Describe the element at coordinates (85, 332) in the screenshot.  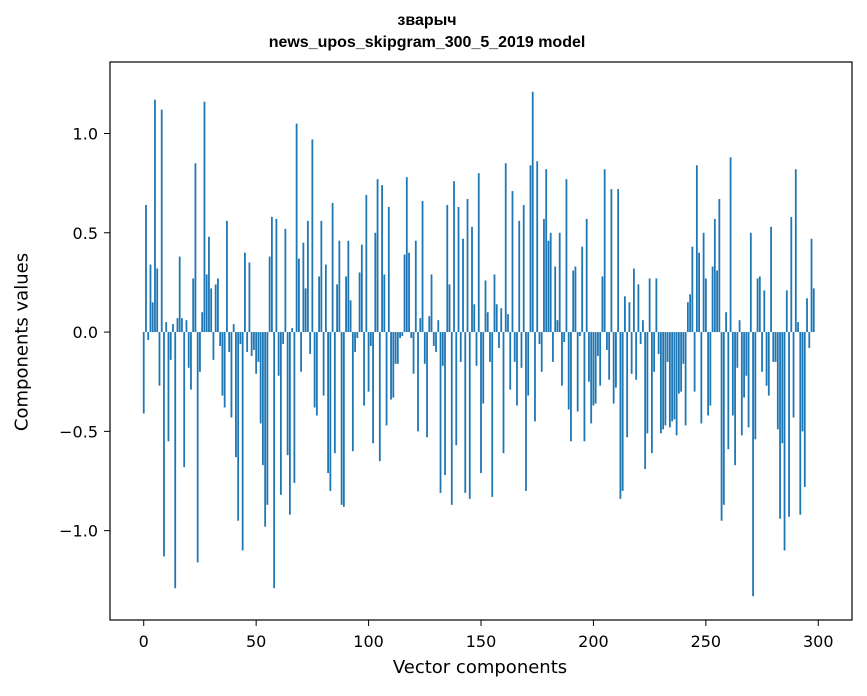
I see `y-tick-label: 0.0` at that location.